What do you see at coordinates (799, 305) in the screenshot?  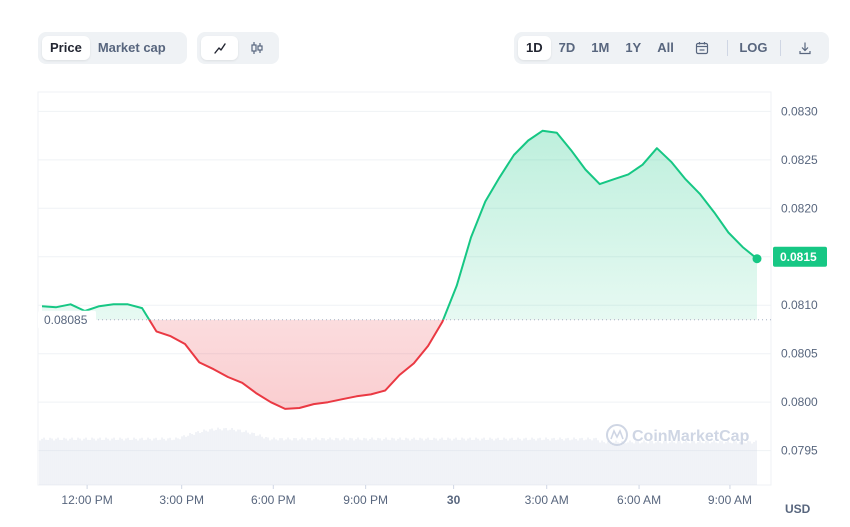 I see `y-tick-label: 0.0810` at bounding box center [799, 305].